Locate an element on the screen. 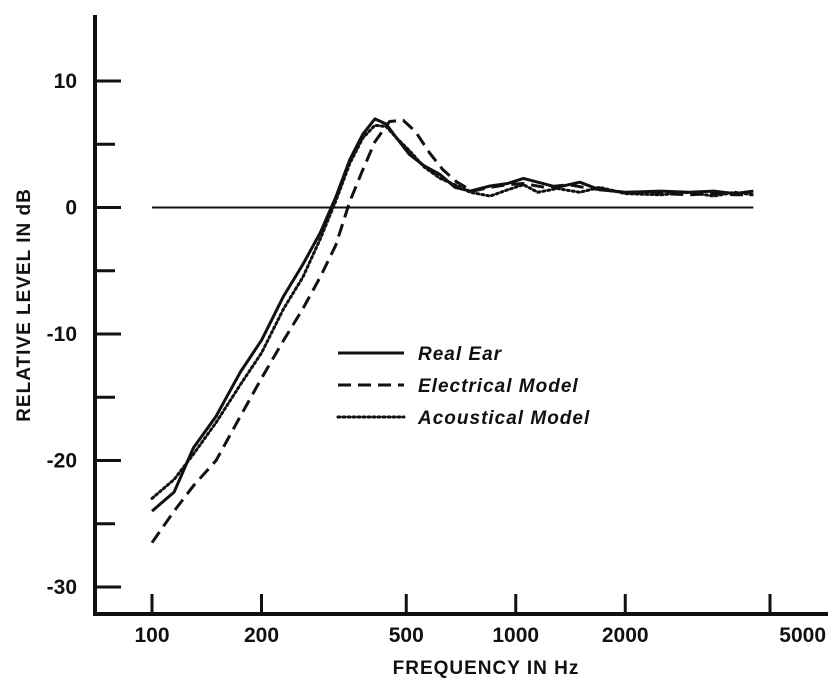 This screenshot has height=687, width=828. x-axis-title: FREQUENCY IN Hz is located at coordinates (486, 668).